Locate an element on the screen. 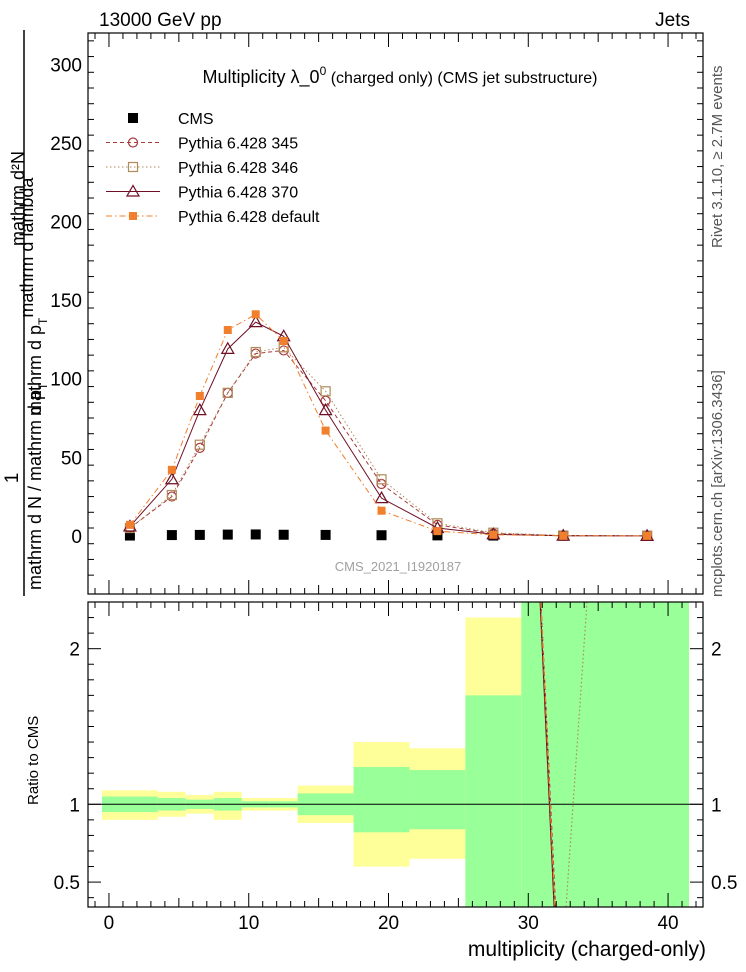  legend-label: Pythia 6.428 346 is located at coordinates (238, 168).